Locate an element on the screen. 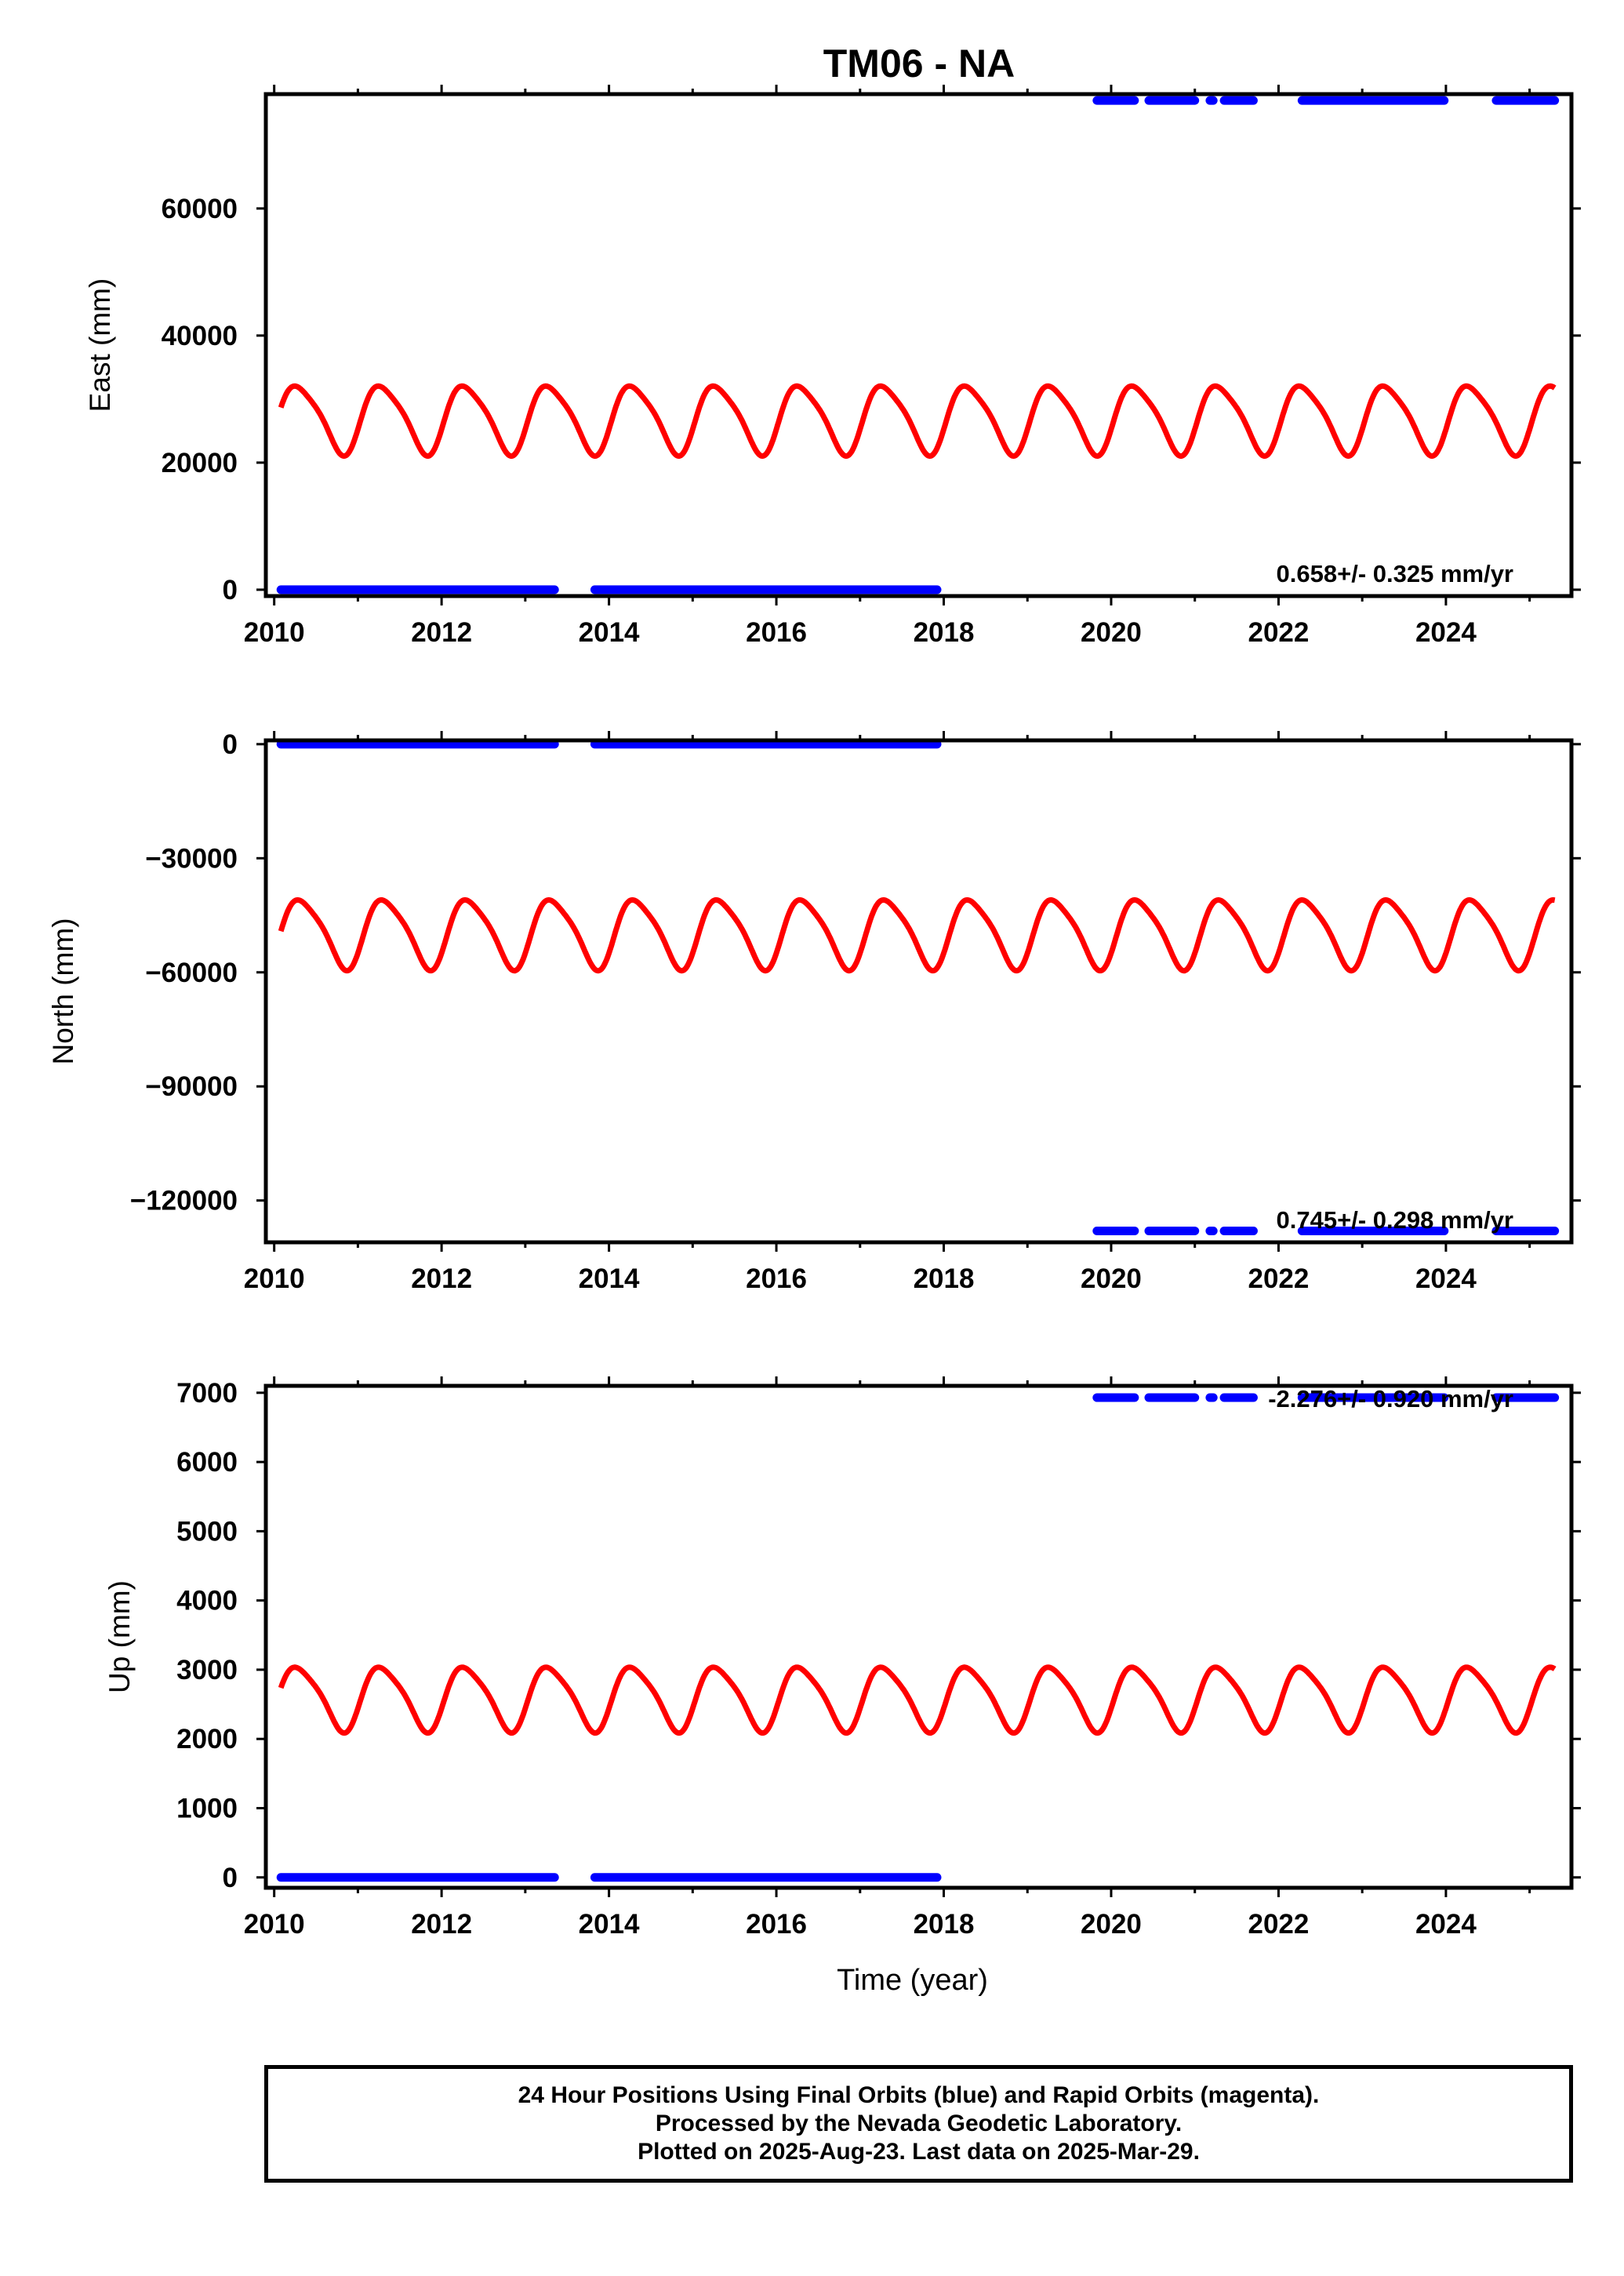 This screenshot has width=1624, height=2276. y-tick-label: −90000 is located at coordinates (192, 1086).